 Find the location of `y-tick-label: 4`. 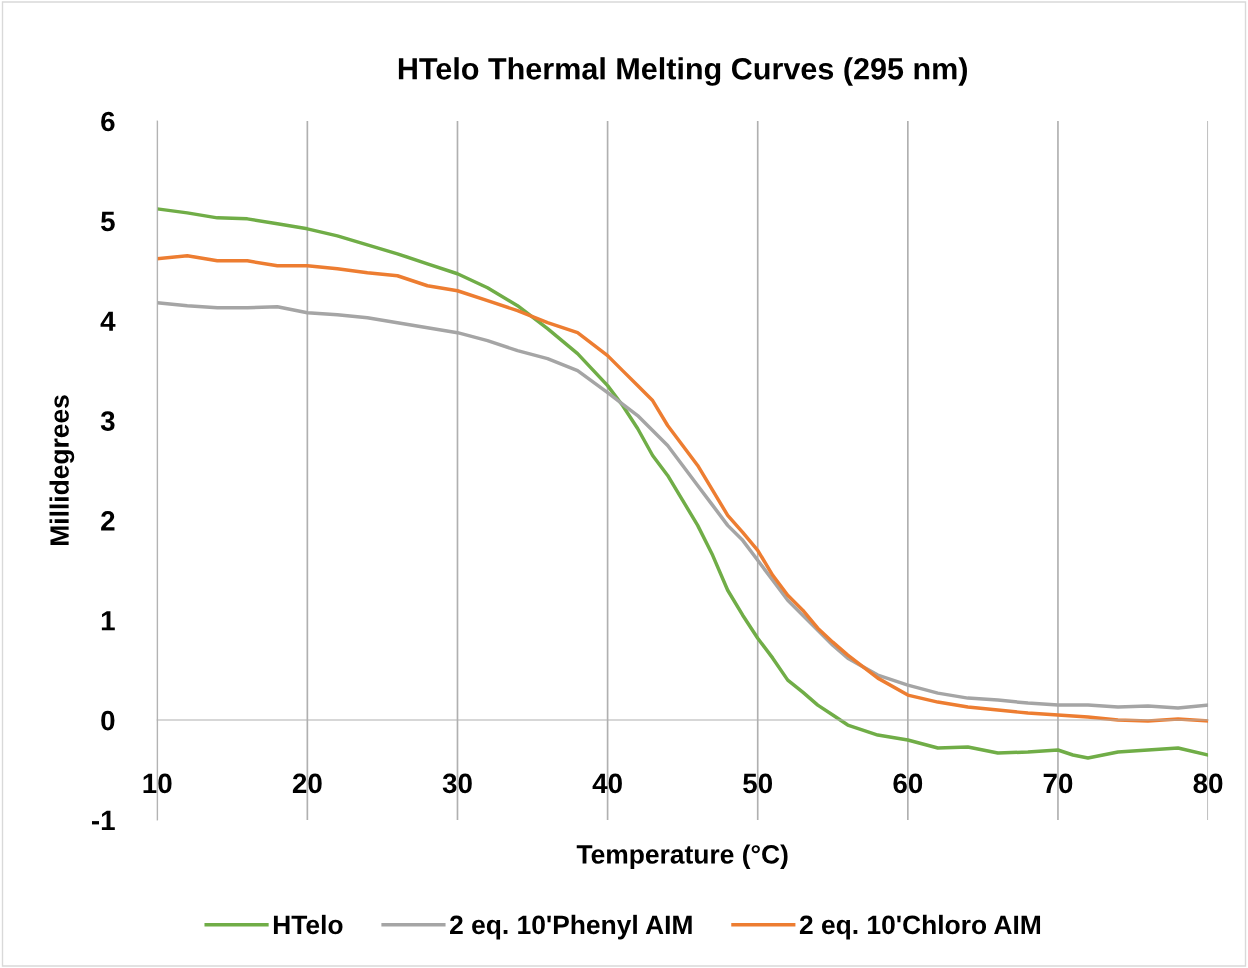

y-tick-label: 4 is located at coordinates (108, 321).